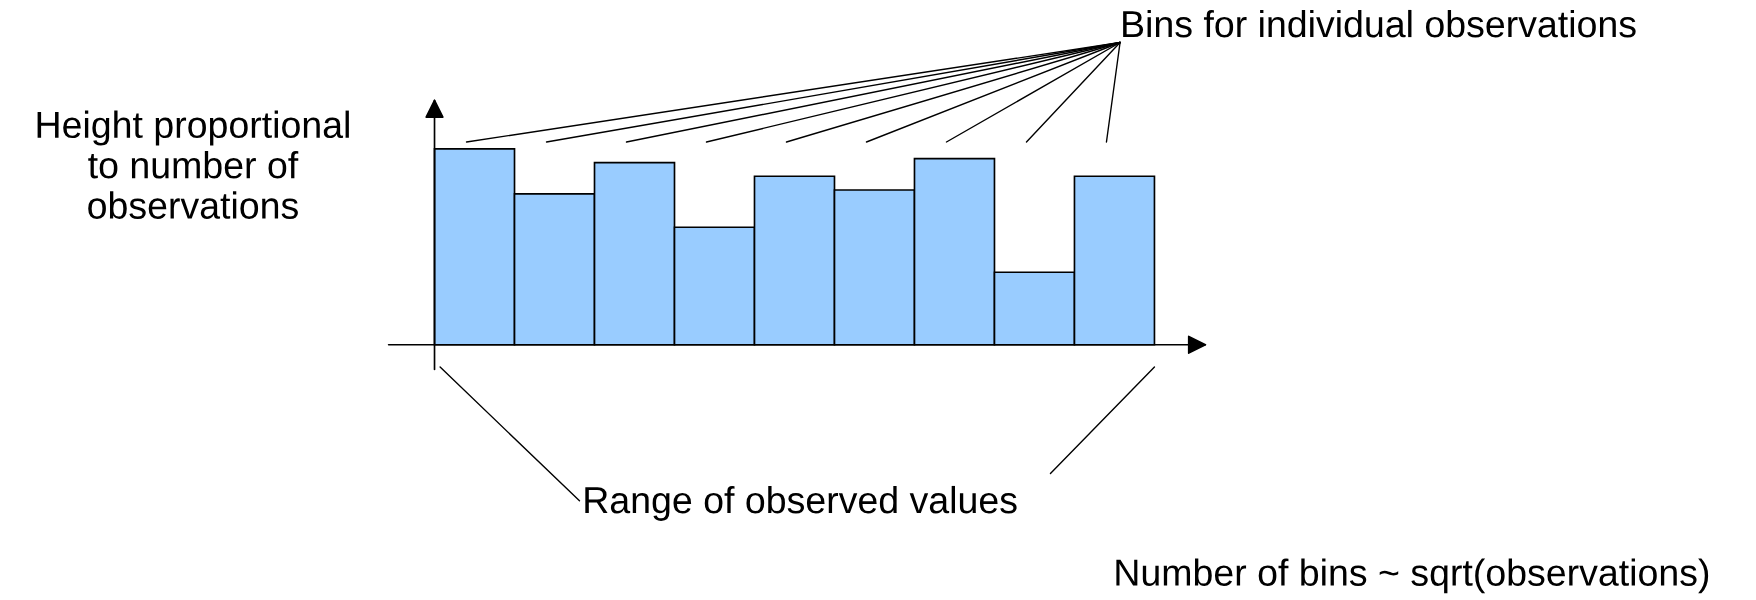 Image resolution: width=1756 pixels, height=600 pixels. I want to click on x-axis-title: Range of observed values, so click(801, 503).